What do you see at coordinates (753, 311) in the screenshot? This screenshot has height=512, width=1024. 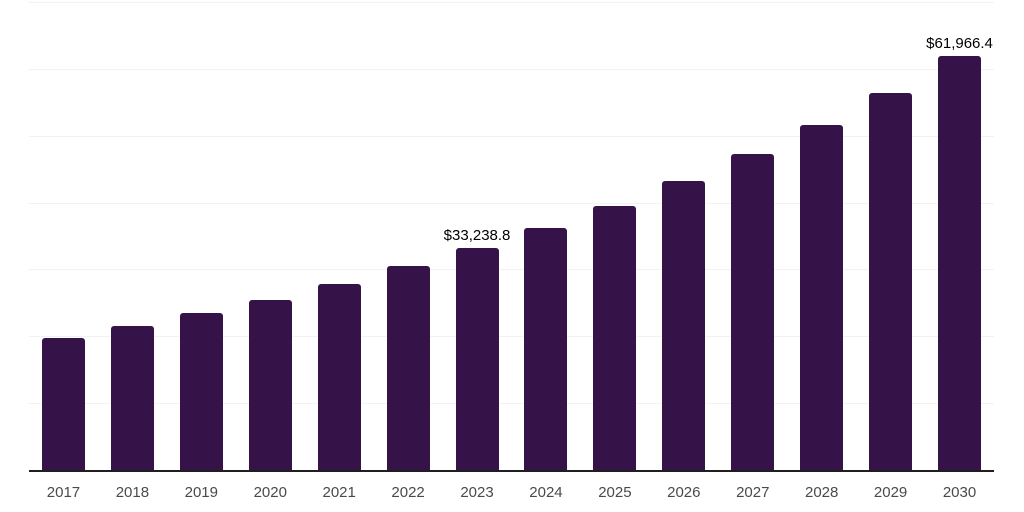 I see `bar-2027` at bounding box center [753, 311].